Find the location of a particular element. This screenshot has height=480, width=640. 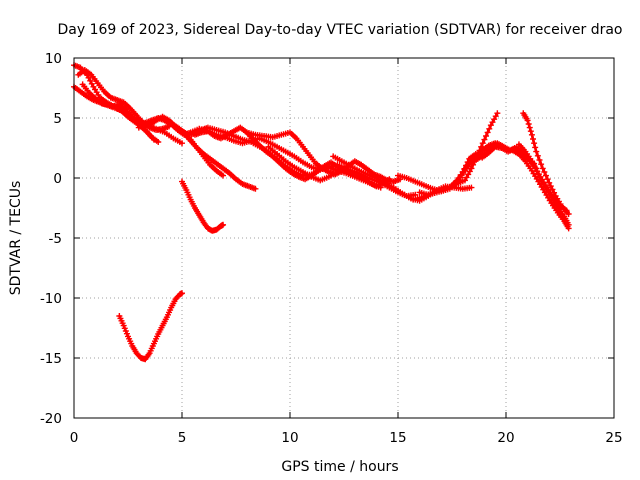

x-axis-label: GPS time / hours is located at coordinates (339, 467).